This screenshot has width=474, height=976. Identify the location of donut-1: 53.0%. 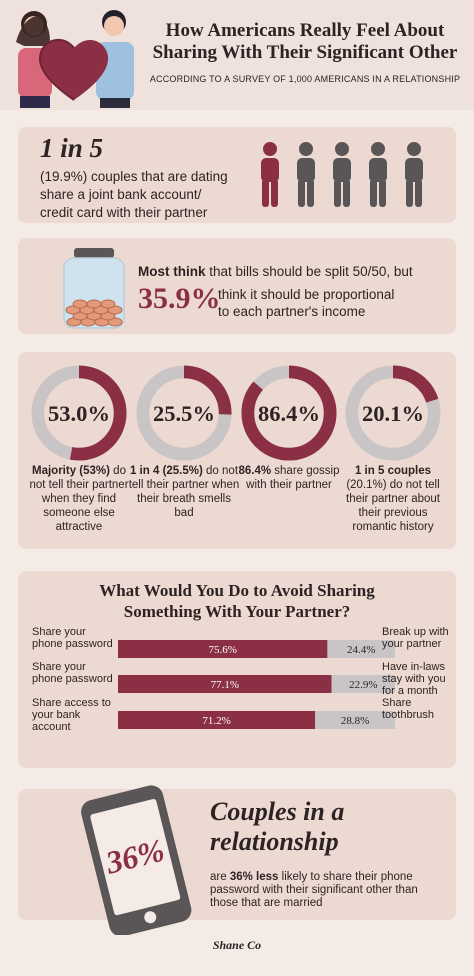
(79, 413).